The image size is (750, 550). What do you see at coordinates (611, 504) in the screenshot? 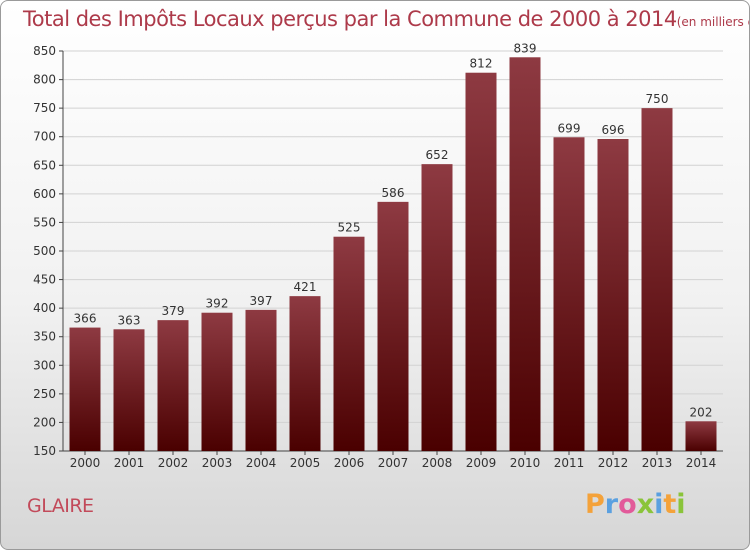
I see `logo-letter: r` at bounding box center [611, 504].